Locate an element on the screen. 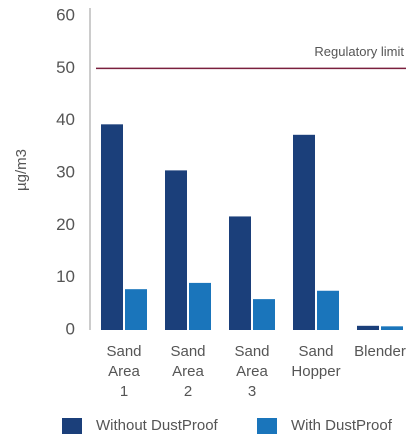  x-tick-label: 3 is located at coordinates (252, 391).